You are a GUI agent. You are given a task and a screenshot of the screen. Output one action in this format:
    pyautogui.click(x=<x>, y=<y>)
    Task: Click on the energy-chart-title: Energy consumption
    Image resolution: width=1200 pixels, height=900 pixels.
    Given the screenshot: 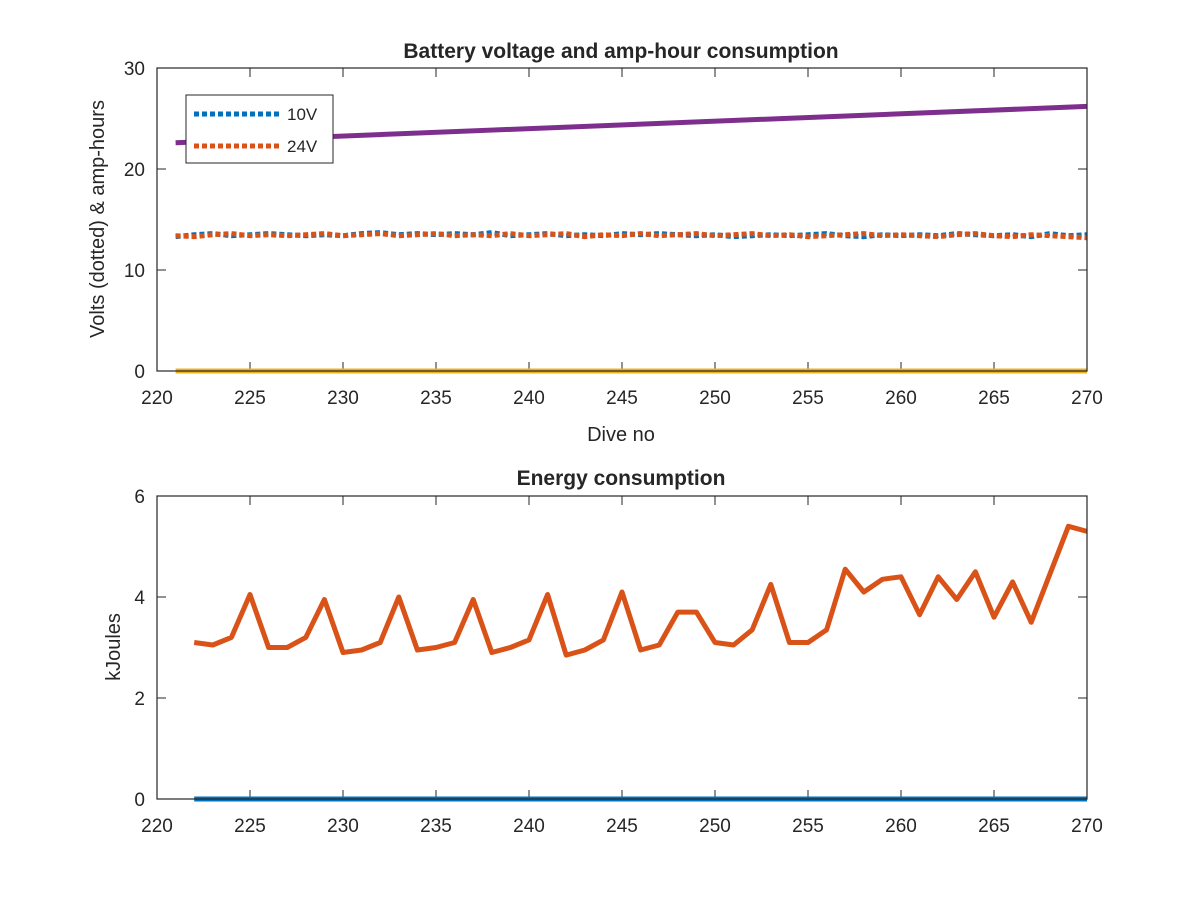 What is the action you would take?
    pyautogui.click(x=621, y=478)
    